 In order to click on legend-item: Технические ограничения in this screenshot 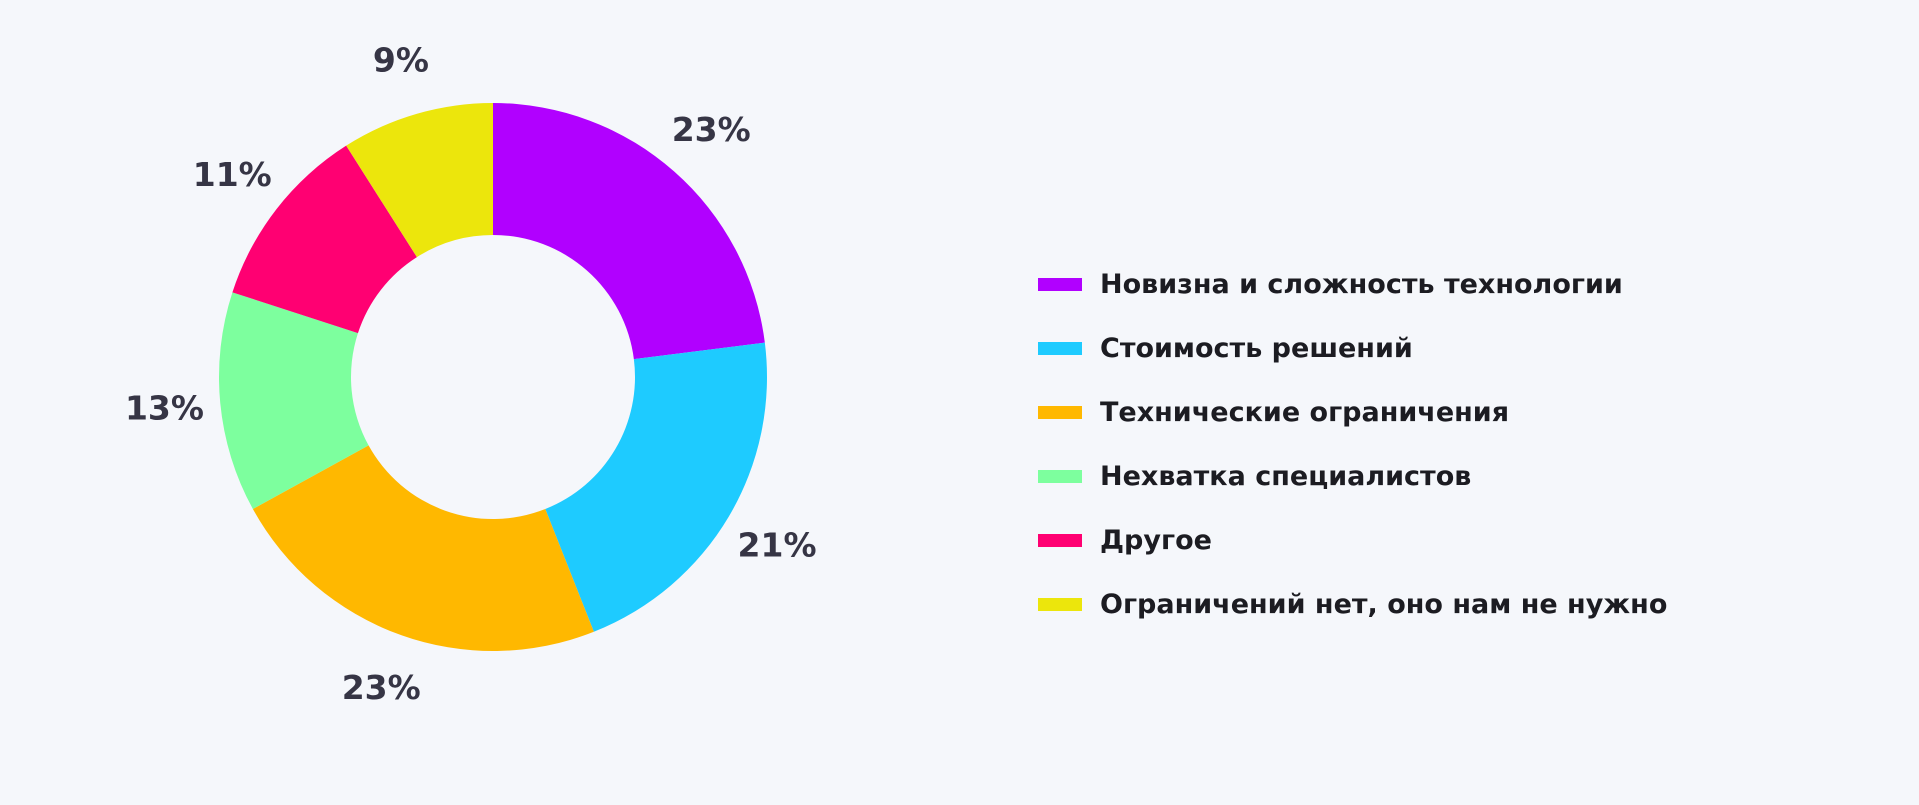, I will do `click(1352, 412)`.